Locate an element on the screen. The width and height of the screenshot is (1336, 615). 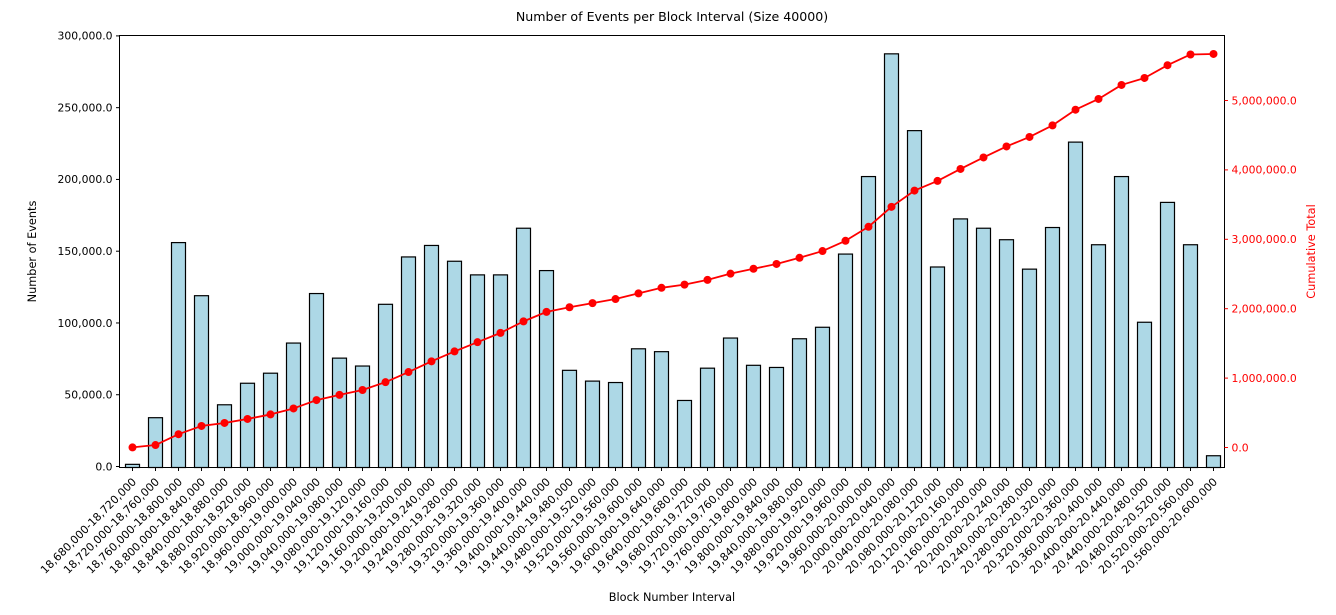
y-tick-label-left: 250,000.0 is located at coordinates (85, 107).